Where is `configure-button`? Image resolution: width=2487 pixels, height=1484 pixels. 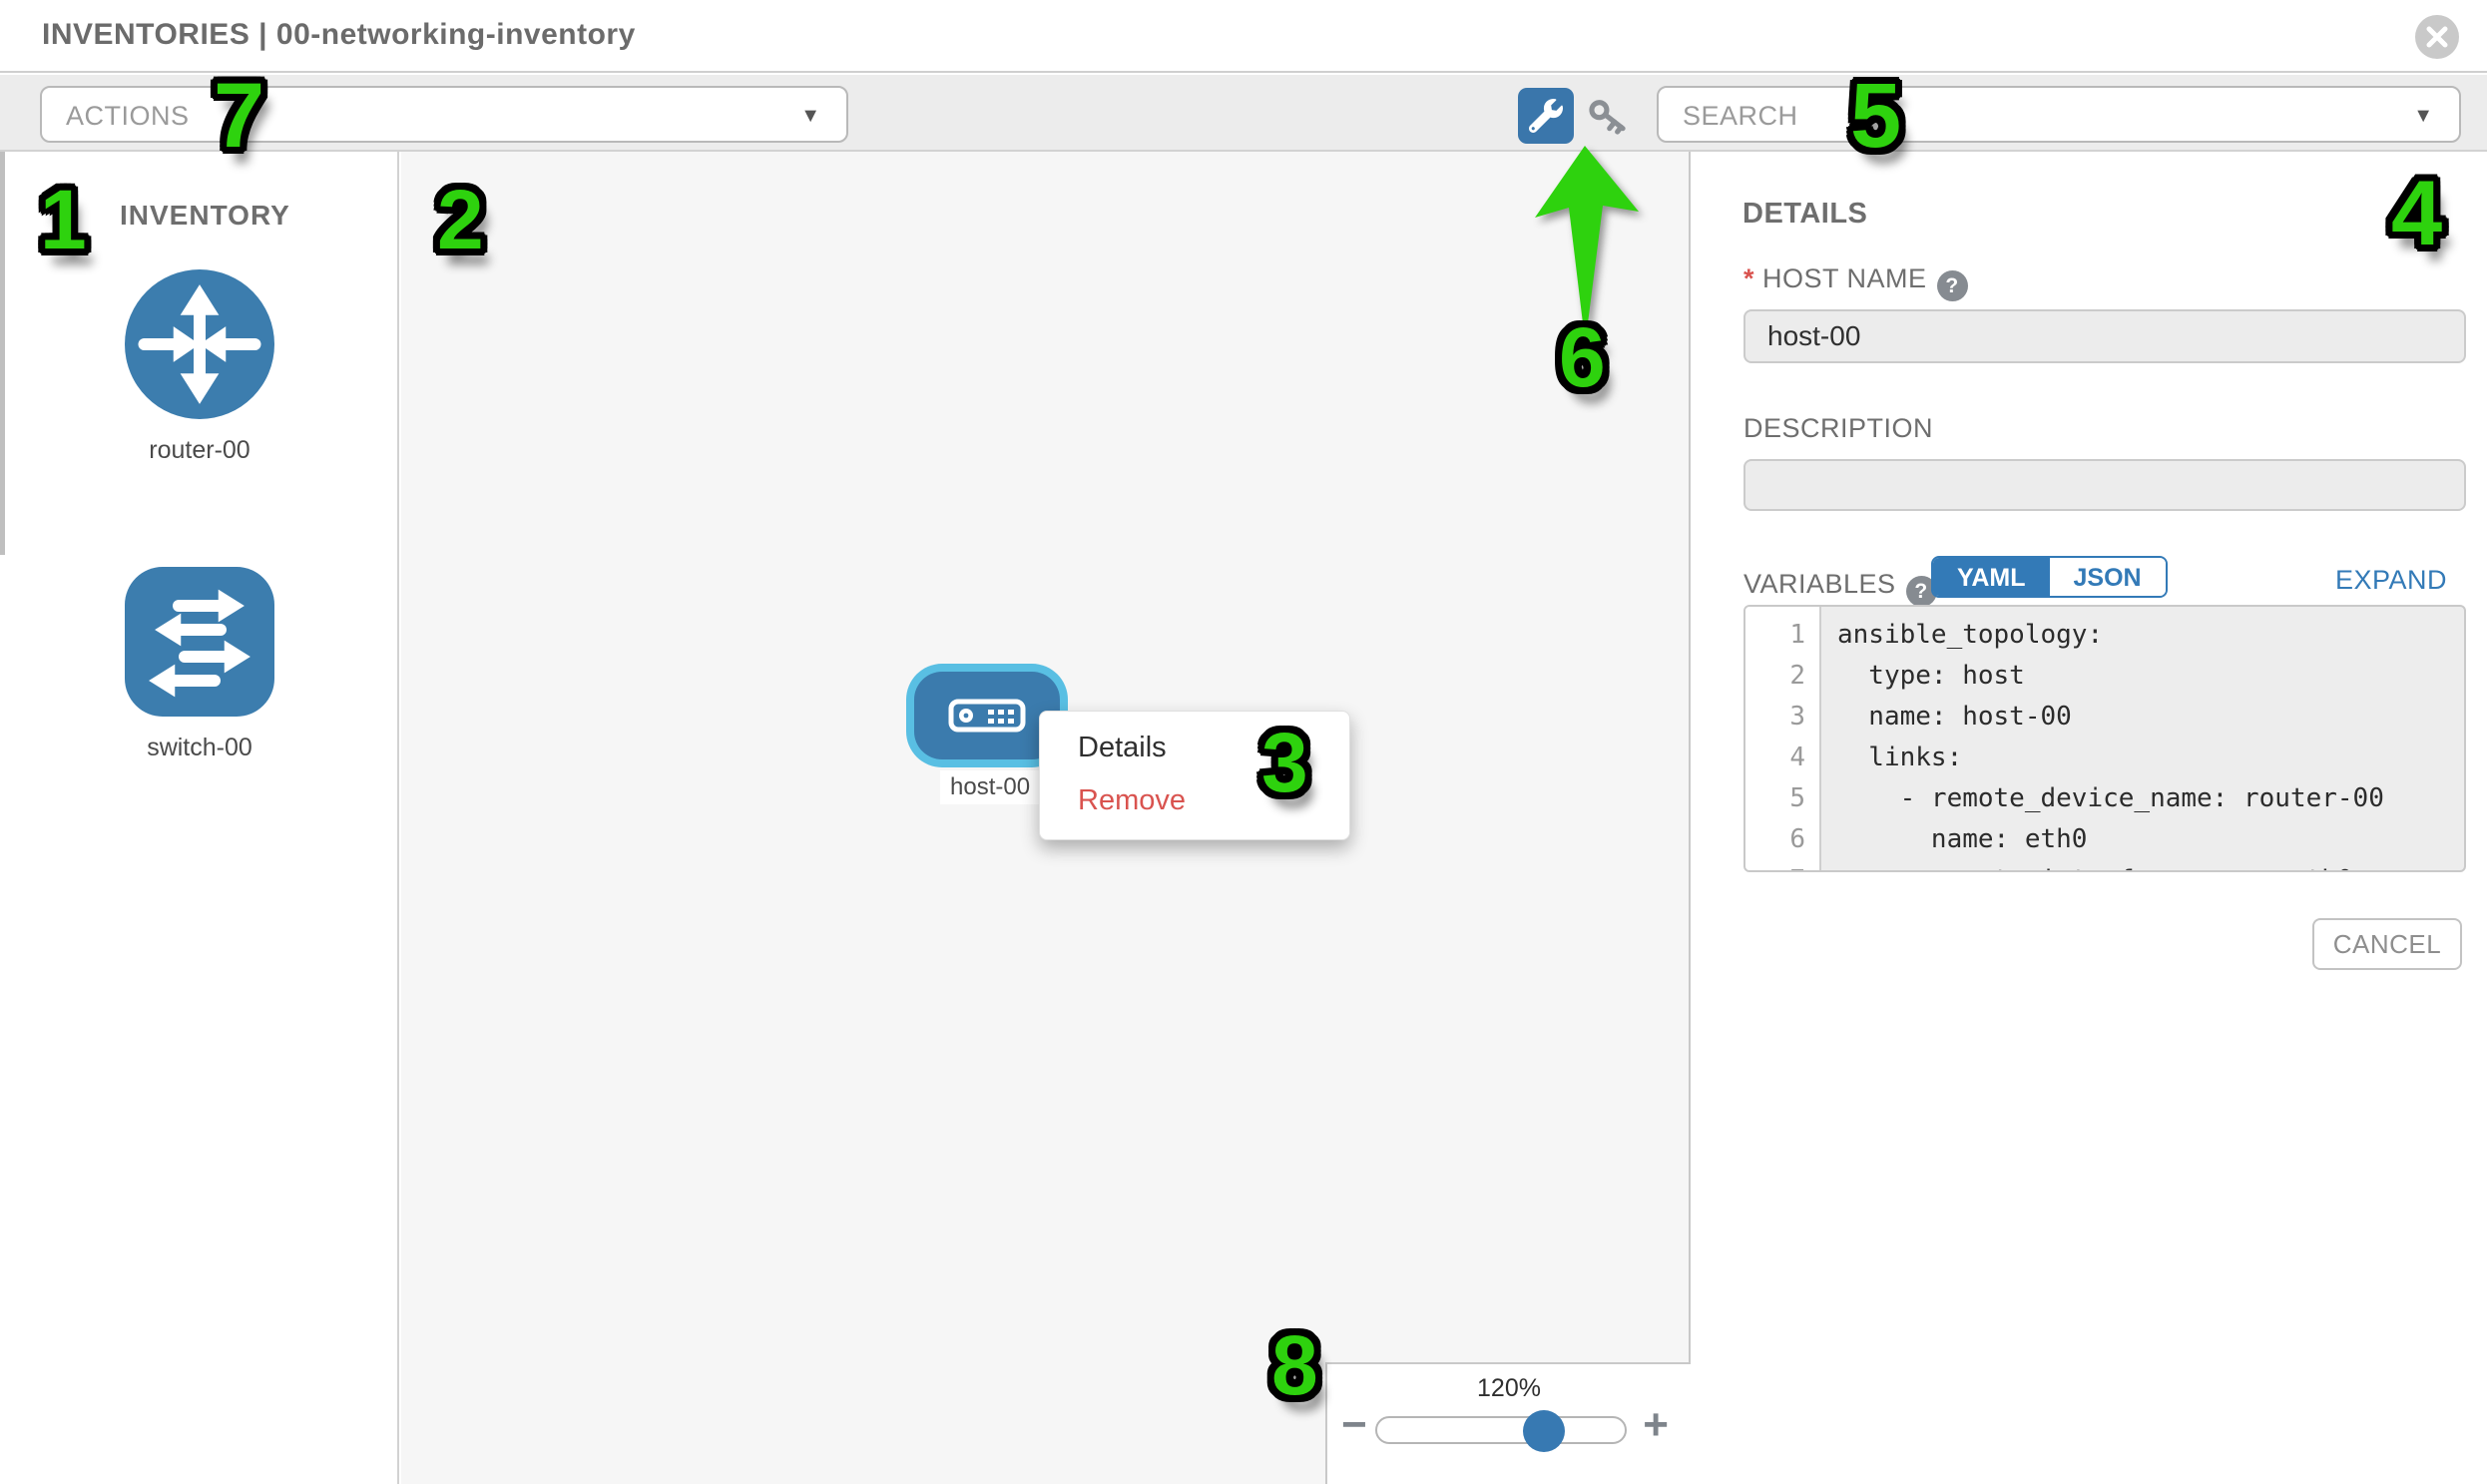
configure-button is located at coordinates (1546, 116).